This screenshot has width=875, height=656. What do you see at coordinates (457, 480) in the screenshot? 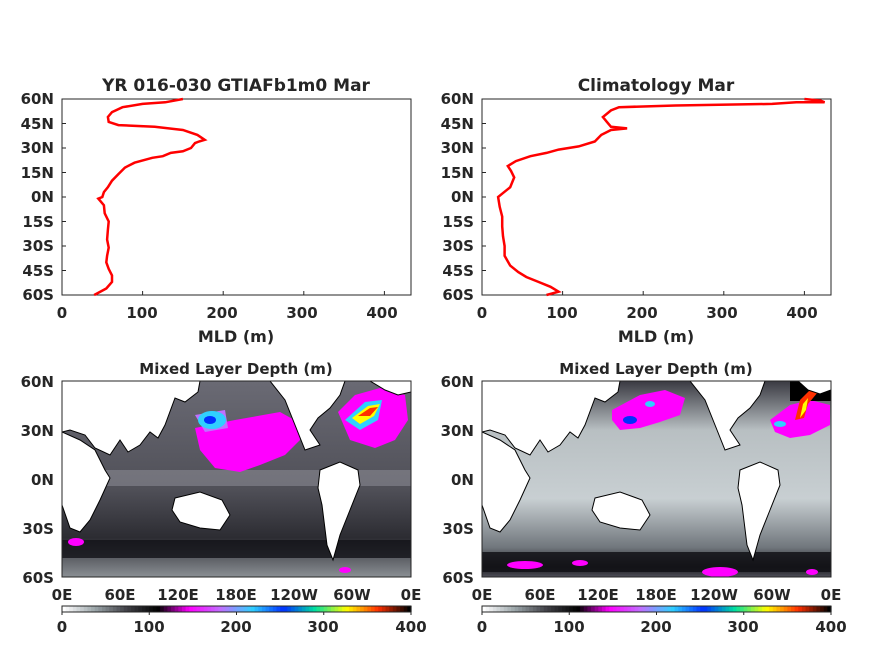
I see `map-y-tick-labels: 60N 30N 0N 30S 60S` at bounding box center [457, 480].